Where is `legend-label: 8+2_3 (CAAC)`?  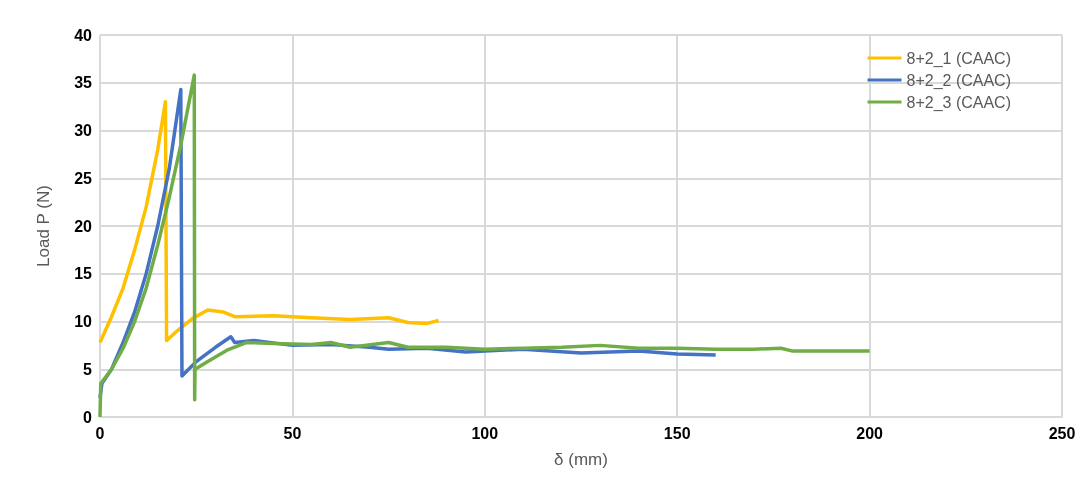 legend-label: 8+2_3 (CAAC) is located at coordinates (959, 102).